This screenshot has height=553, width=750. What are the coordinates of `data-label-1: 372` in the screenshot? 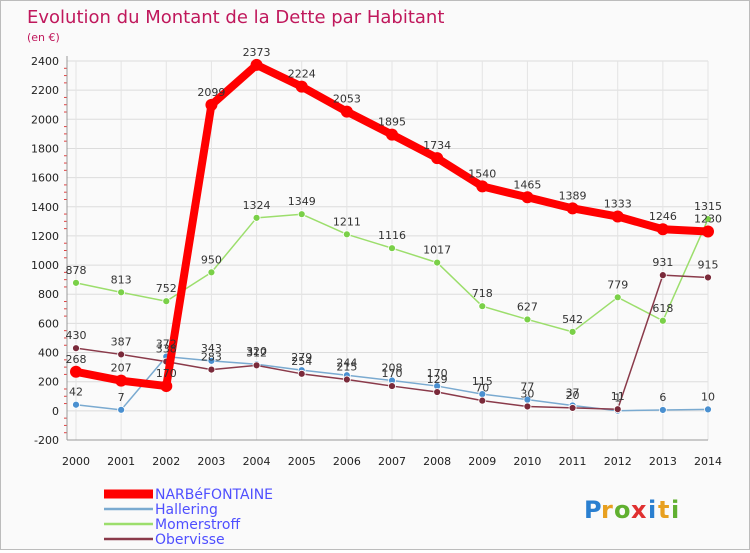 It's located at (166, 344).